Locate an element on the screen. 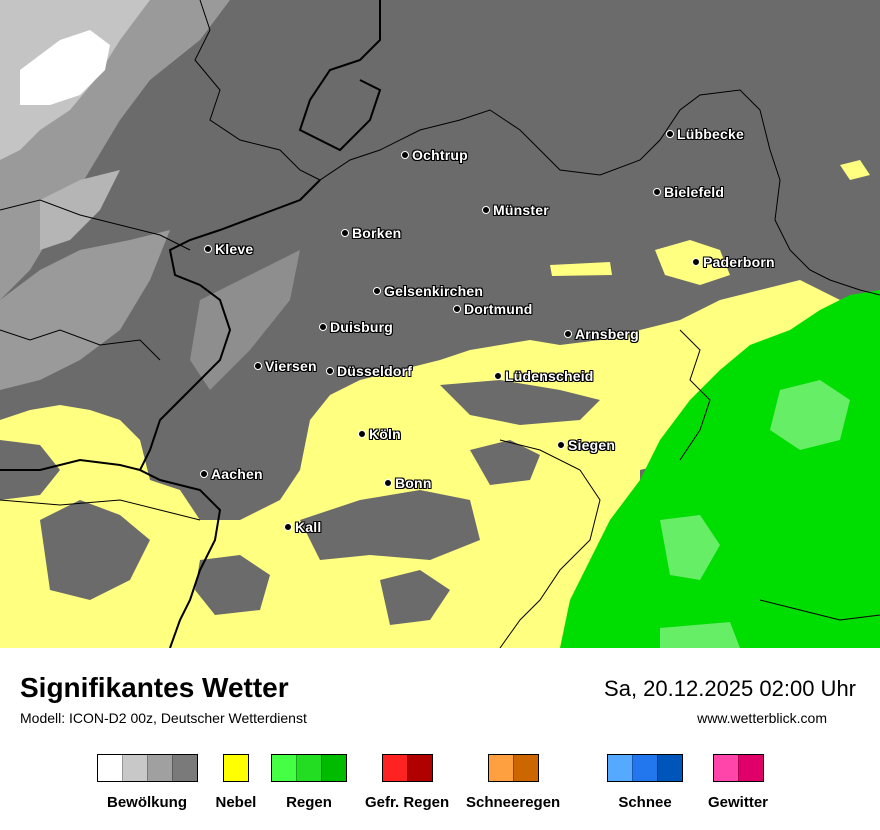 The image size is (880, 830). city-label: Bielefeld is located at coordinates (694, 192).